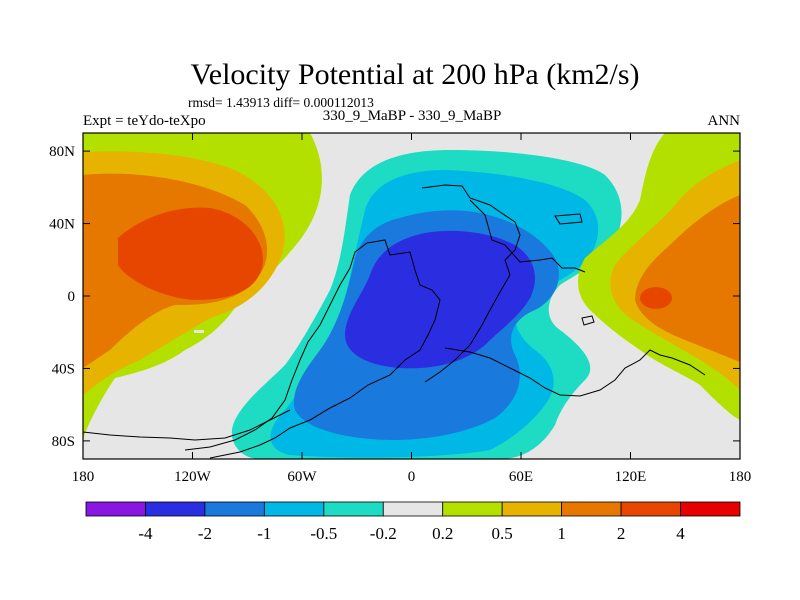  What do you see at coordinates (383, 533) in the screenshot?
I see `colorbar-label: -0.2` at bounding box center [383, 533].